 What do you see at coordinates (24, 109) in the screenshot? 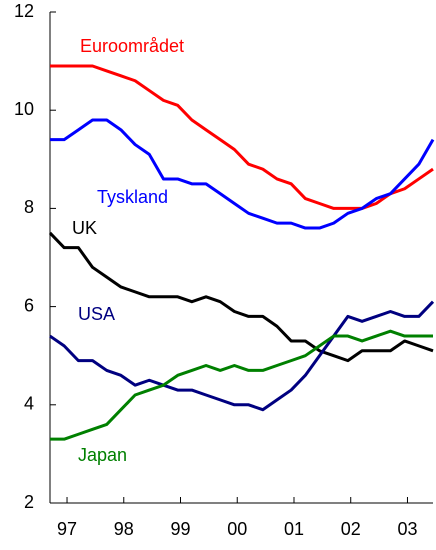
I see `y-tick-label: 10` at bounding box center [24, 109].